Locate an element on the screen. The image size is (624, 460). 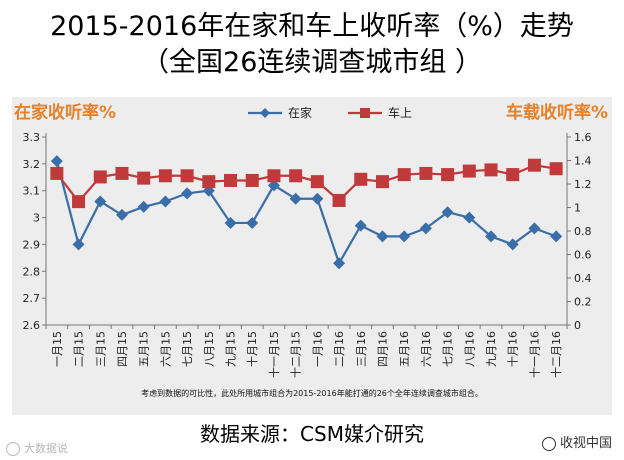
x-tick-label: 五月16 is located at coordinates (404, 349).